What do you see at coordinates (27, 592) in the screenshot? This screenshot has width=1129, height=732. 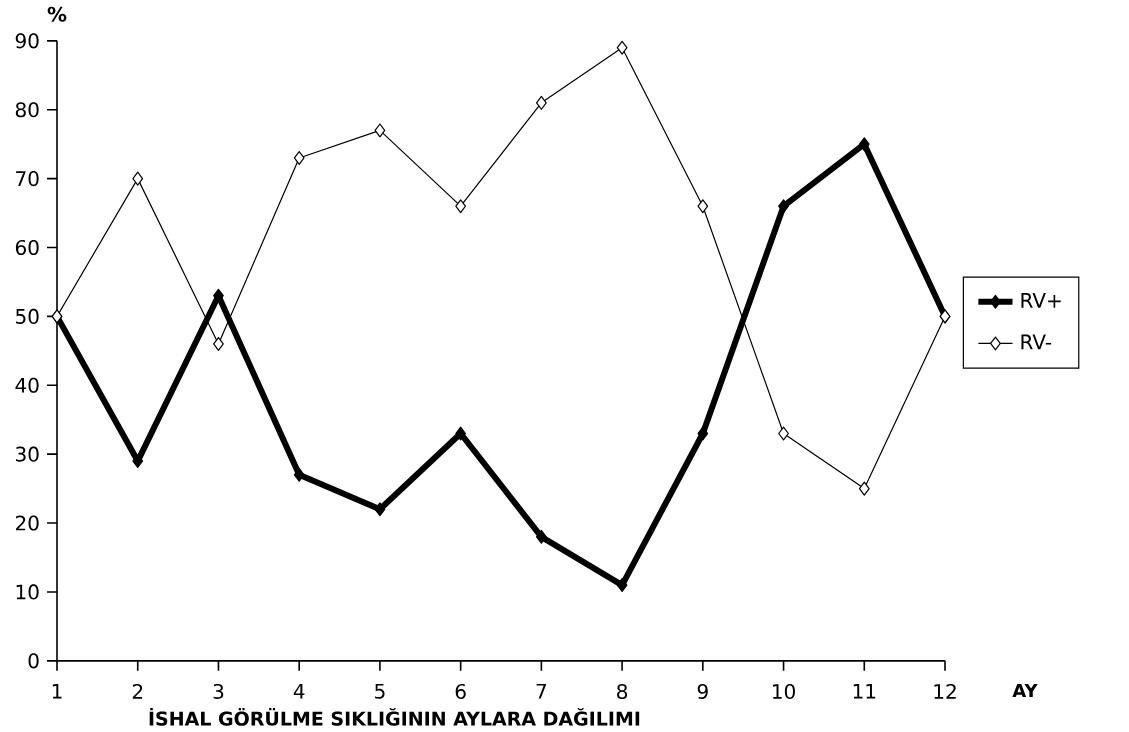 I see `y-tick-label: 10` at bounding box center [27, 592].